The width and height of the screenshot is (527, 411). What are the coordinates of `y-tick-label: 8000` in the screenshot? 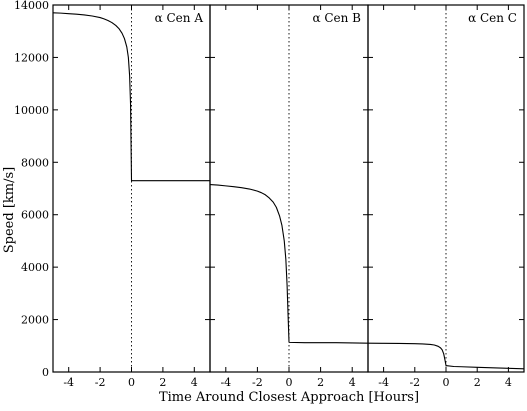 It's located at (35, 162).